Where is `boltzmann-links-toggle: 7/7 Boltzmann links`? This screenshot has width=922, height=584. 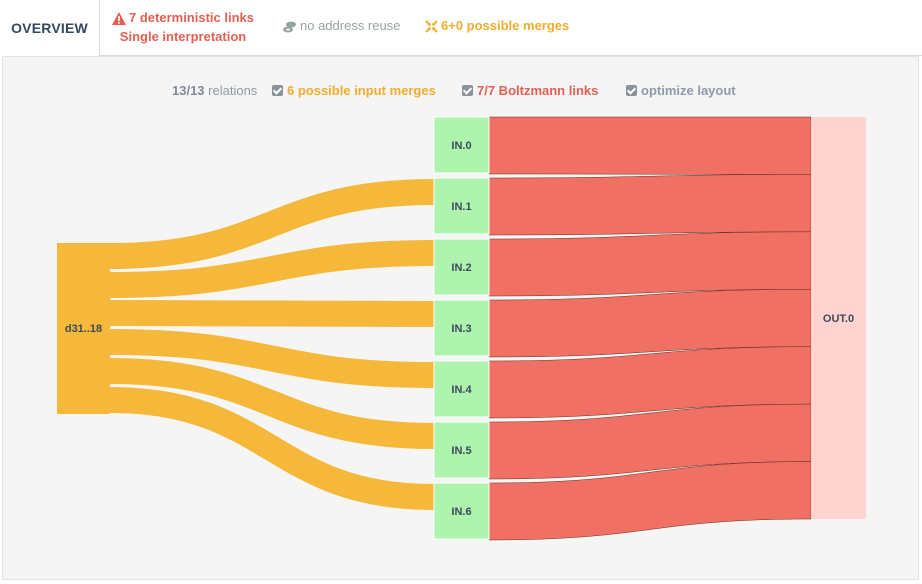
boltzmann-links-toggle: 7/7 Boltzmann links is located at coordinates (530, 90).